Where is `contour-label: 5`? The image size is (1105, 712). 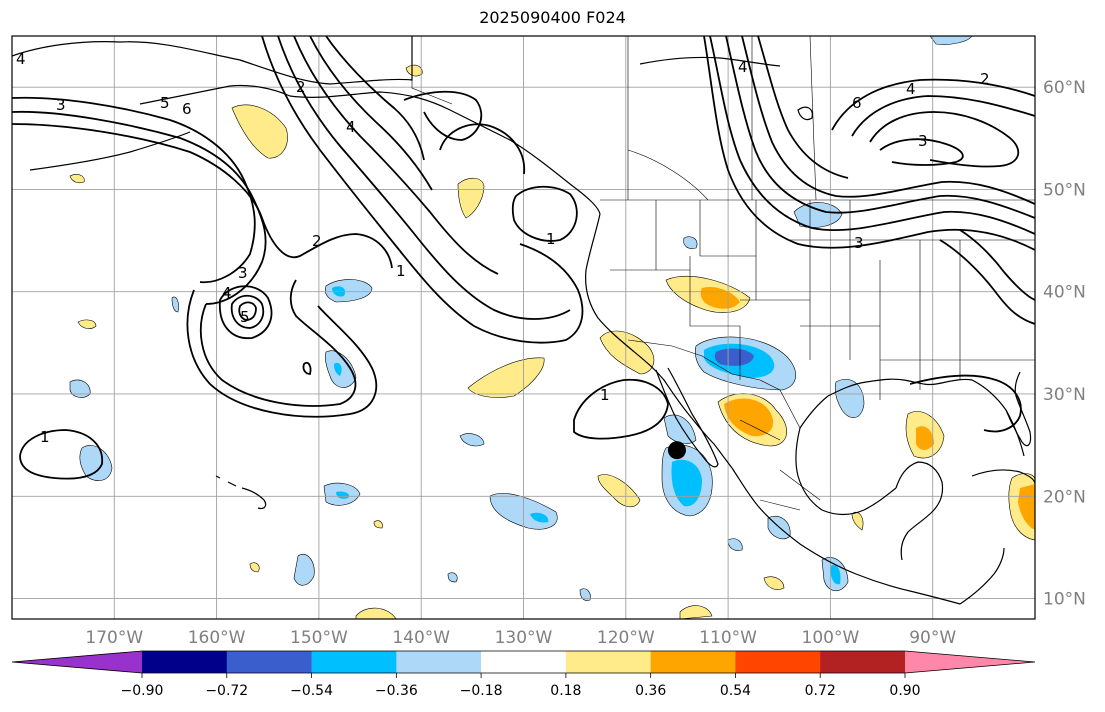 contour-label: 5 is located at coordinates (245, 317).